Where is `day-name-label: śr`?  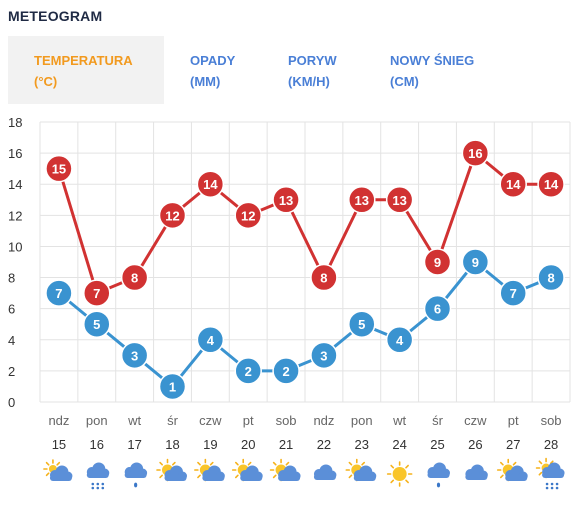
day-name-label: śr is located at coordinates (173, 420).